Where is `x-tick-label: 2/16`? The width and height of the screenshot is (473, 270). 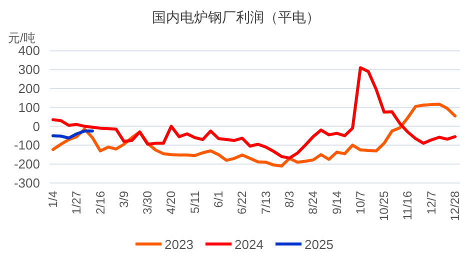
x-tick-label: 2/16 is located at coordinates (100, 202).